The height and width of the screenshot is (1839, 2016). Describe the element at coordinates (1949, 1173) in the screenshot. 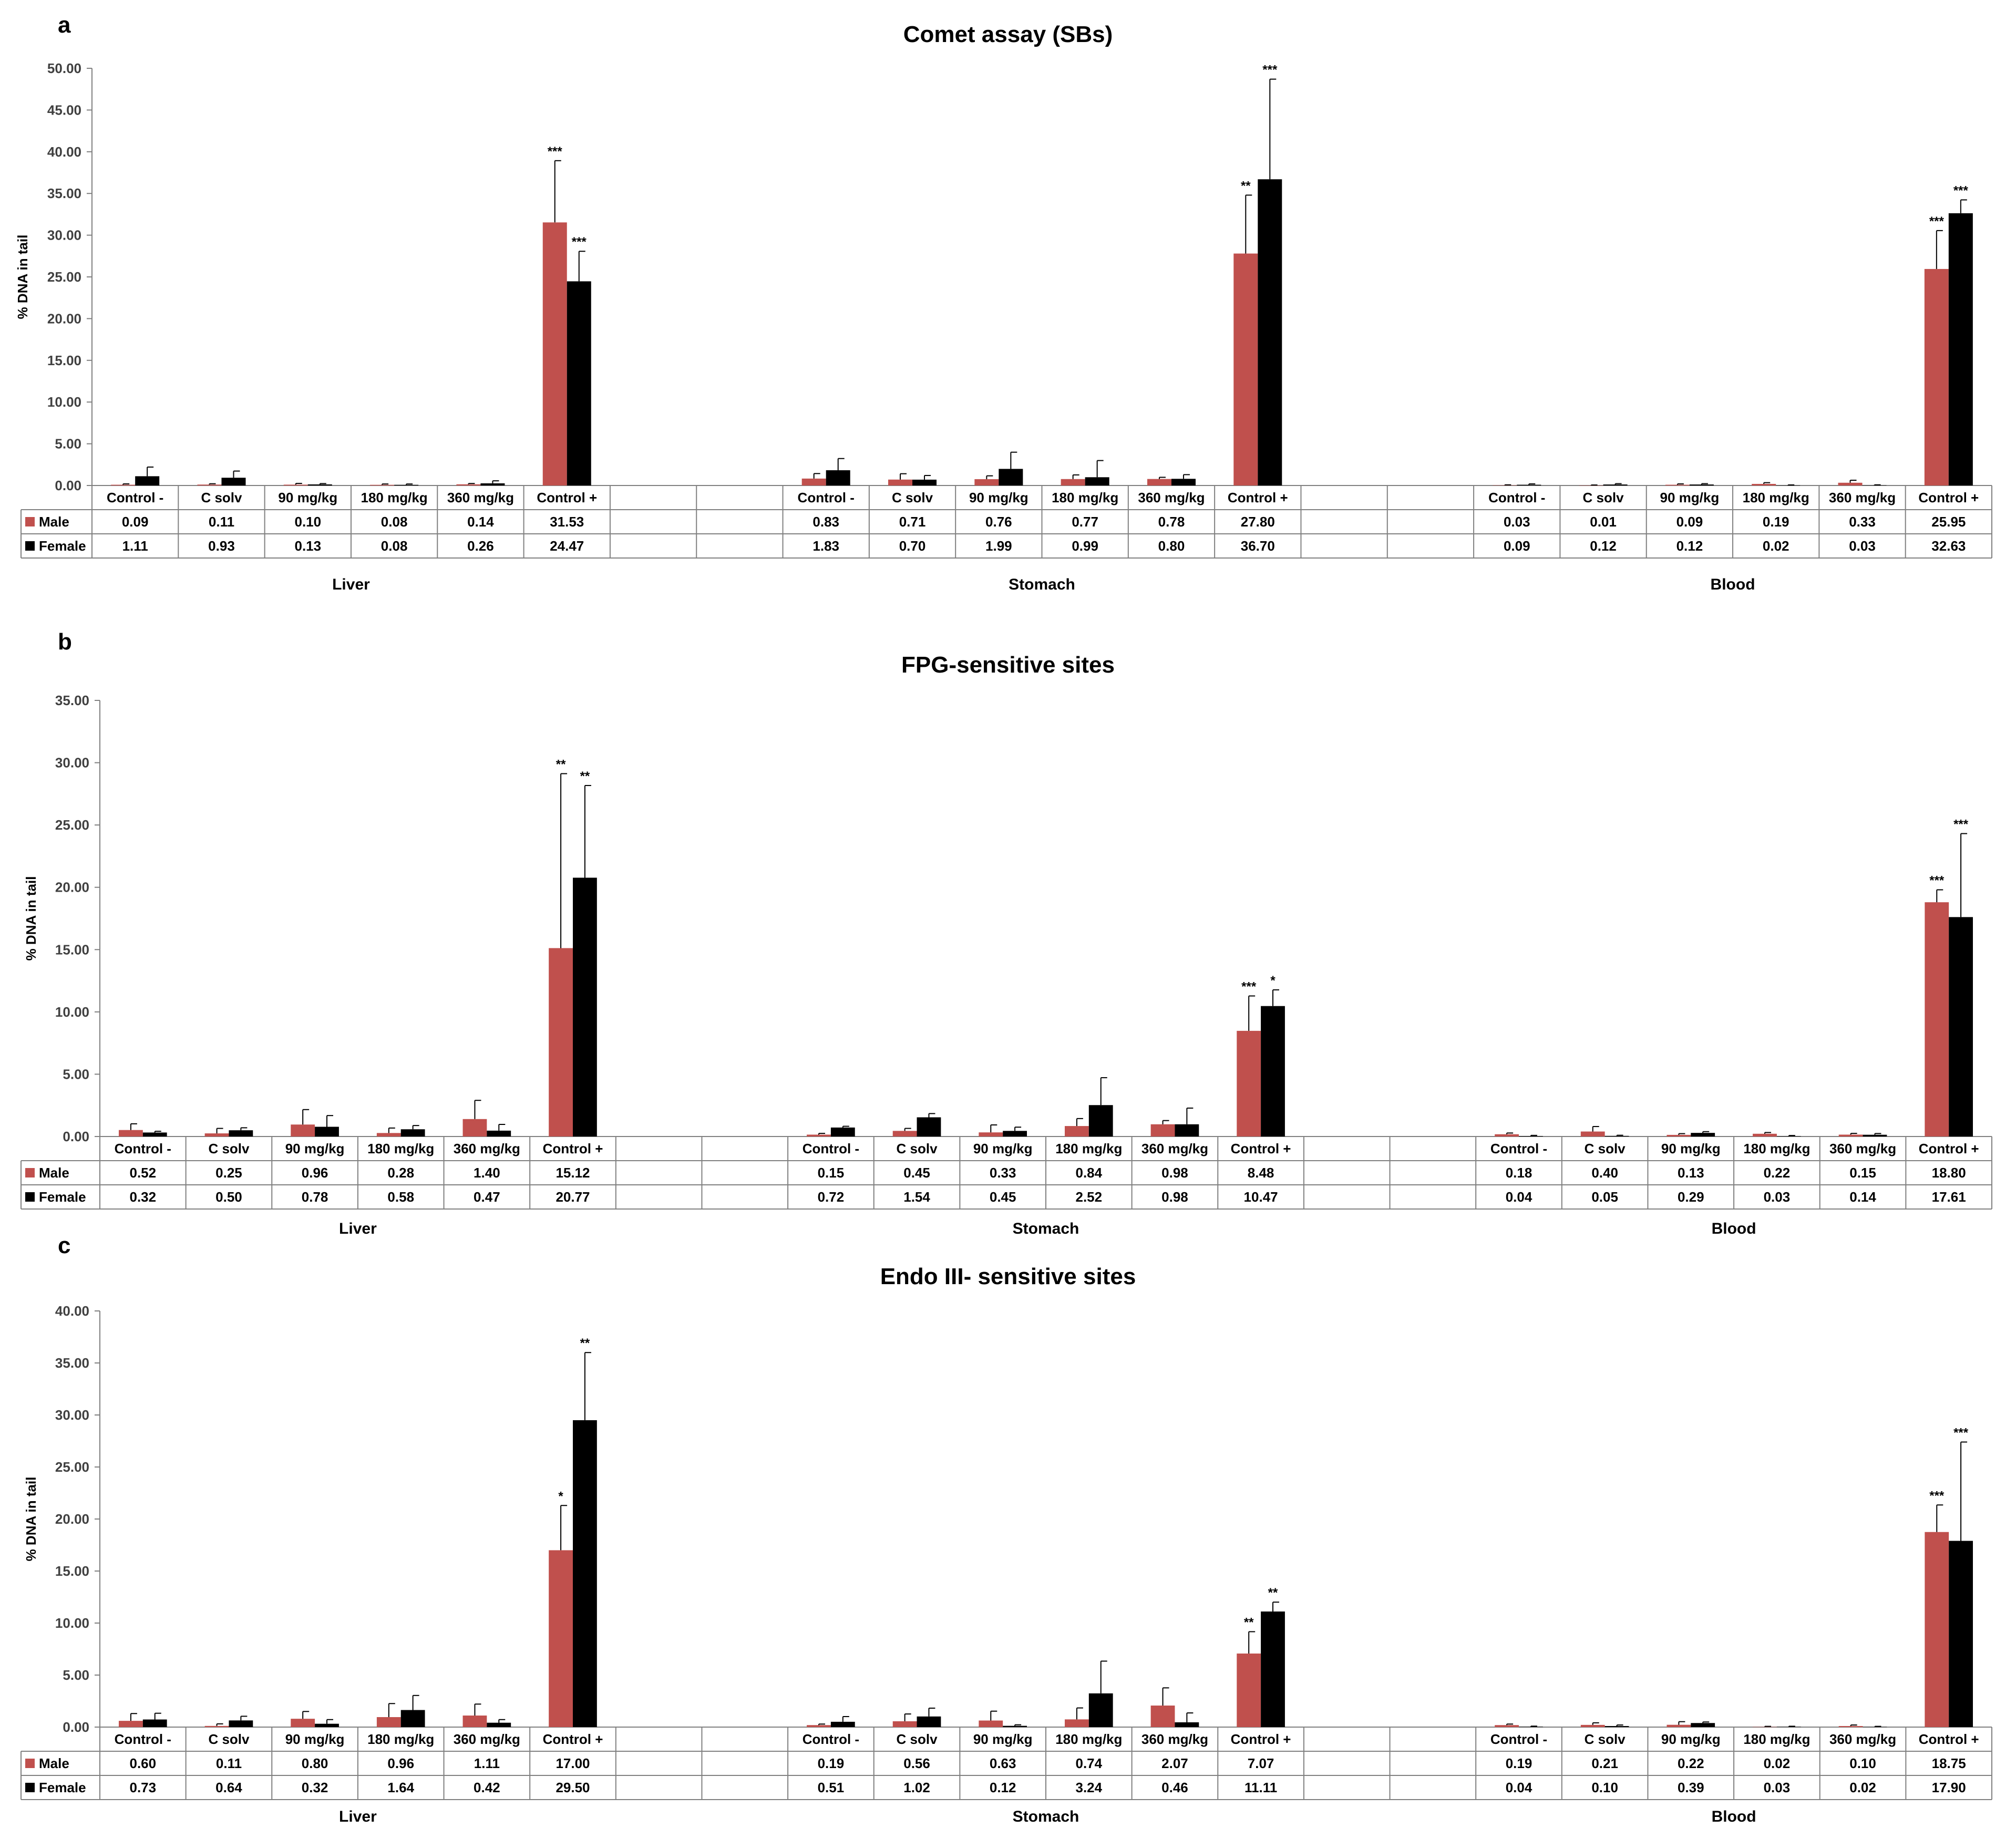

I see `table-cell-male: 18.80` at that location.